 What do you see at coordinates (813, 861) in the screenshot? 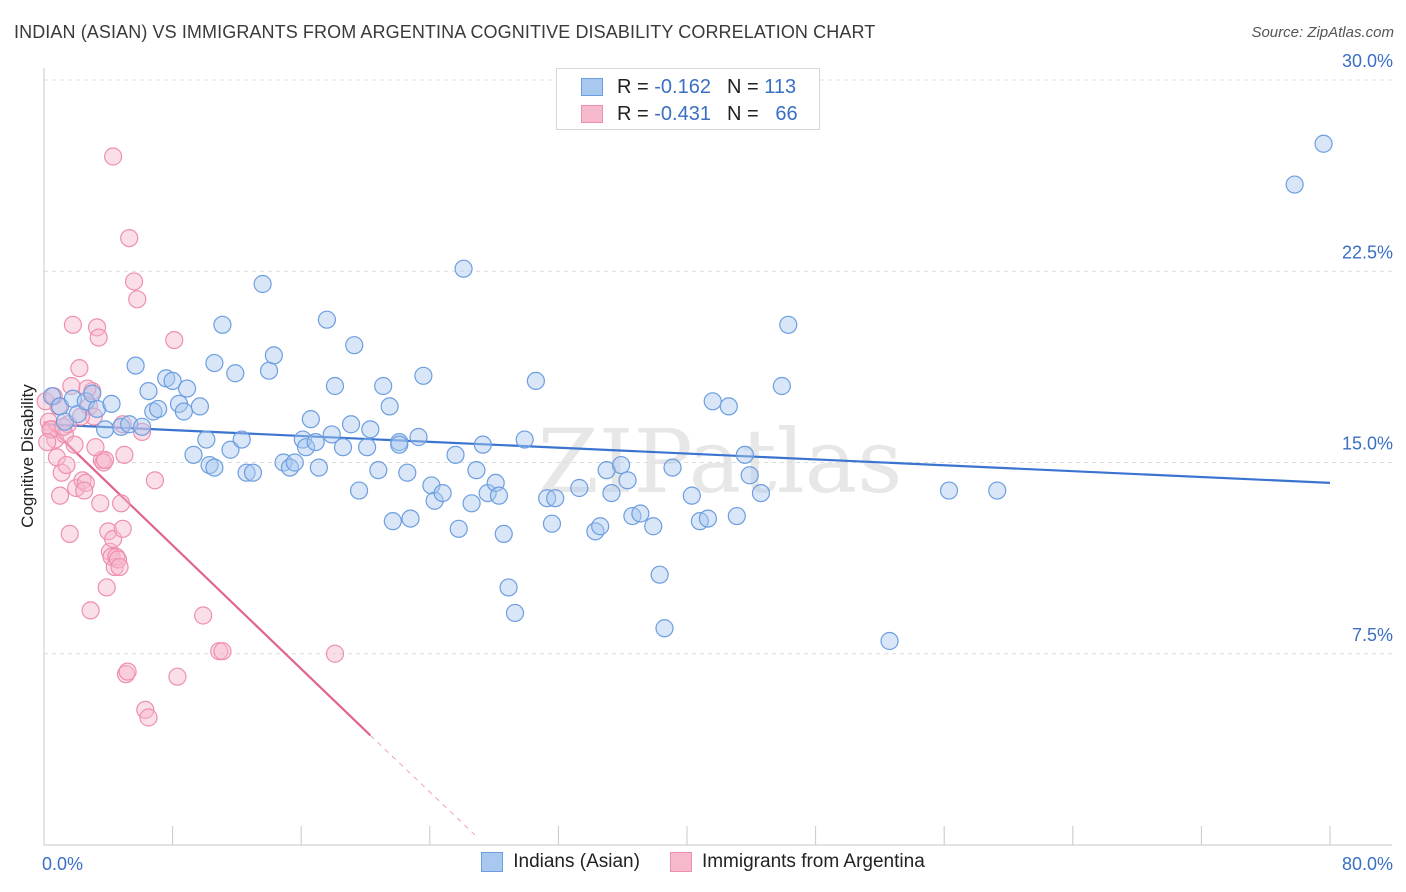
I see `legend-label-argentina: Immigrants from Argentina` at bounding box center [813, 861].